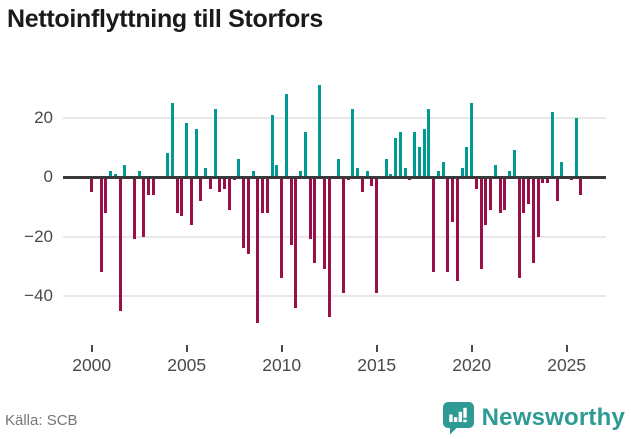 Image resolution: width=631 pixels, height=439 pixels. What do you see at coordinates (377, 365) in the screenshot?
I see `x-tick-label: 2015` at bounding box center [377, 365].